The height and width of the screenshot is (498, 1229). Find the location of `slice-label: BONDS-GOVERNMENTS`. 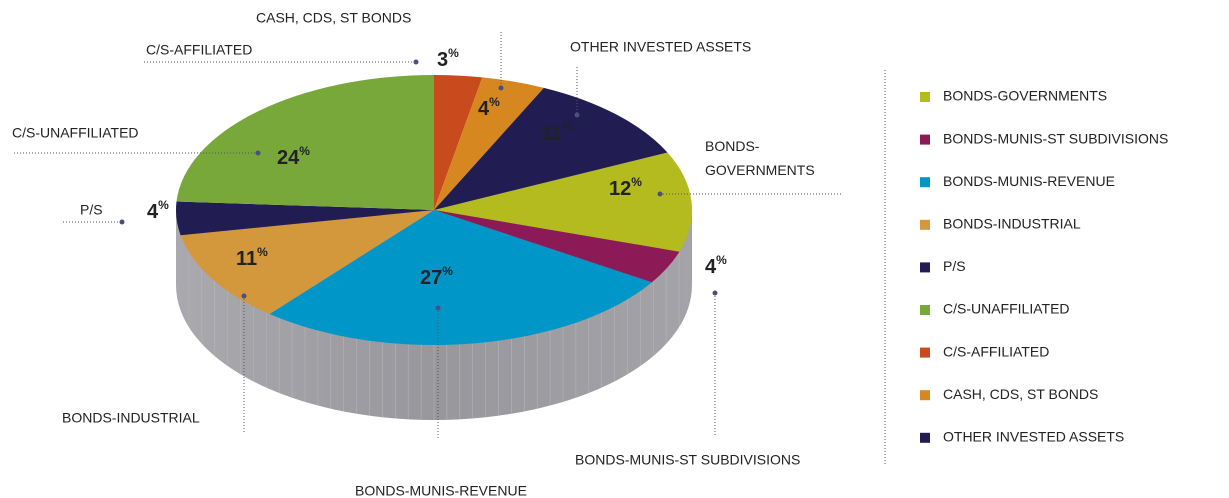

slice-label: BONDS-GOVERNMENTS is located at coordinates (760, 158).